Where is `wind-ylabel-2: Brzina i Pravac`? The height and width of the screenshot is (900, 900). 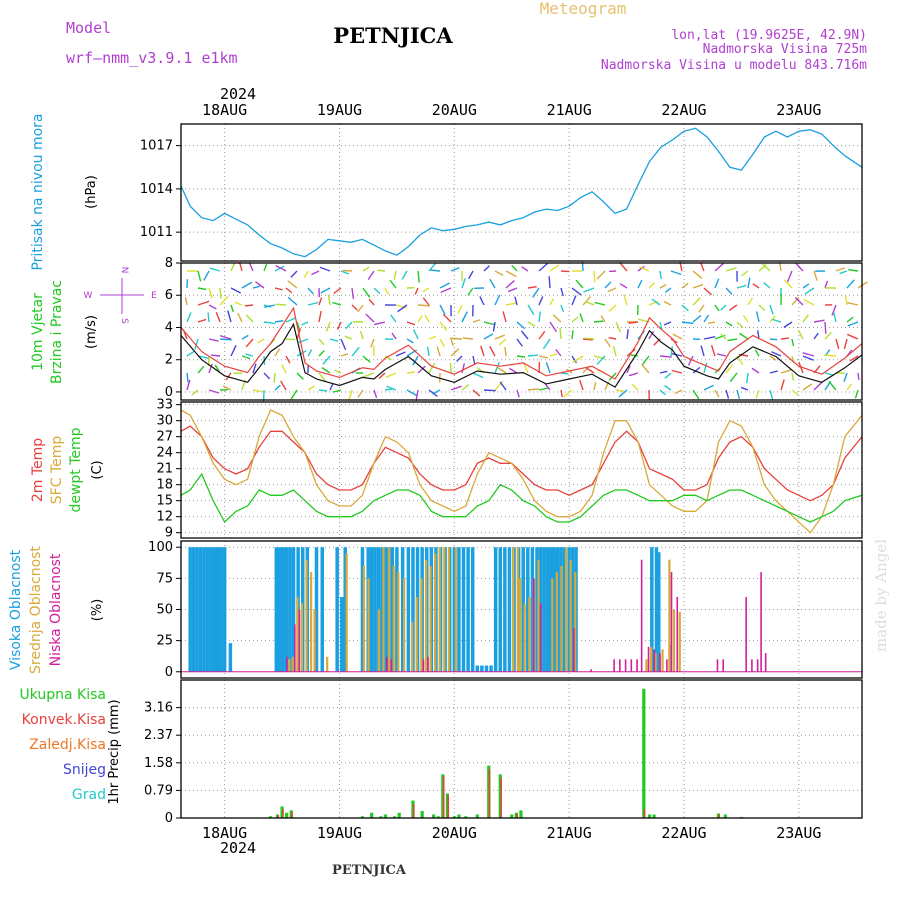
wind-ylabel-2: Brzina i Pravac is located at coordinates (57, 332).